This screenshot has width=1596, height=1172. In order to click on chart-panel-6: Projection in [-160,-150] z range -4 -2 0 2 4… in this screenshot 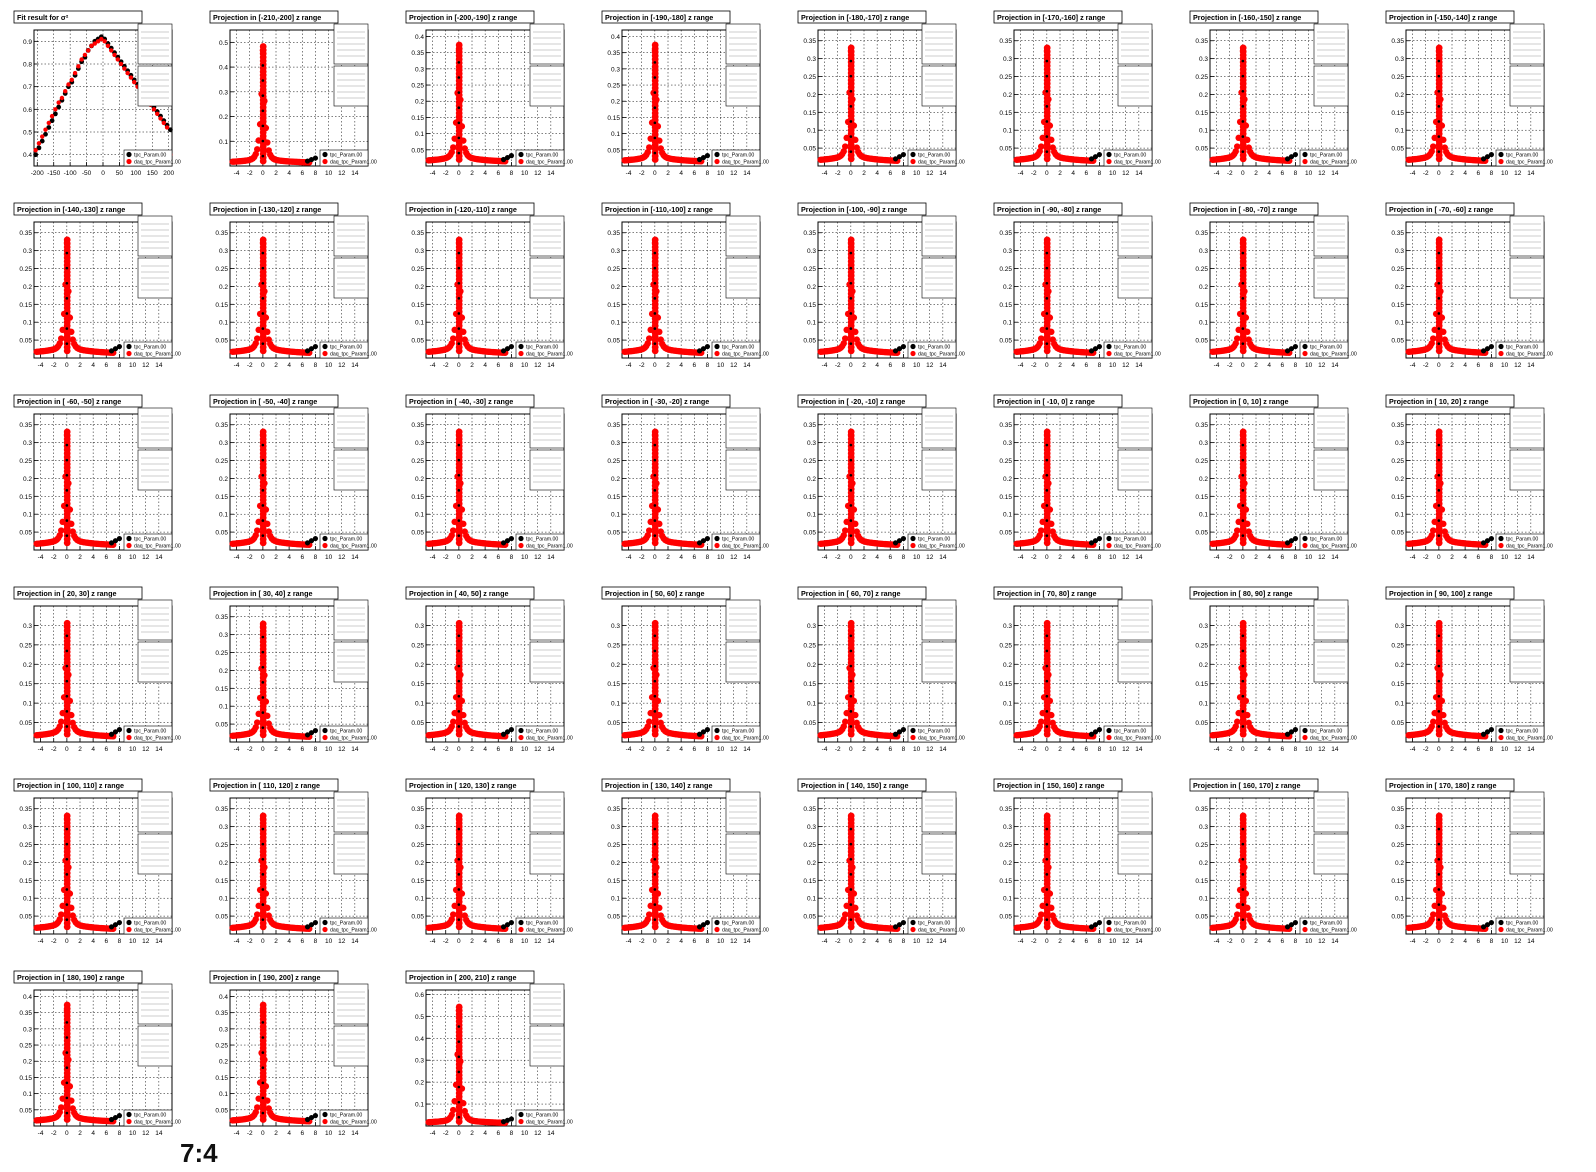, I will do `click(1273, 93)`.